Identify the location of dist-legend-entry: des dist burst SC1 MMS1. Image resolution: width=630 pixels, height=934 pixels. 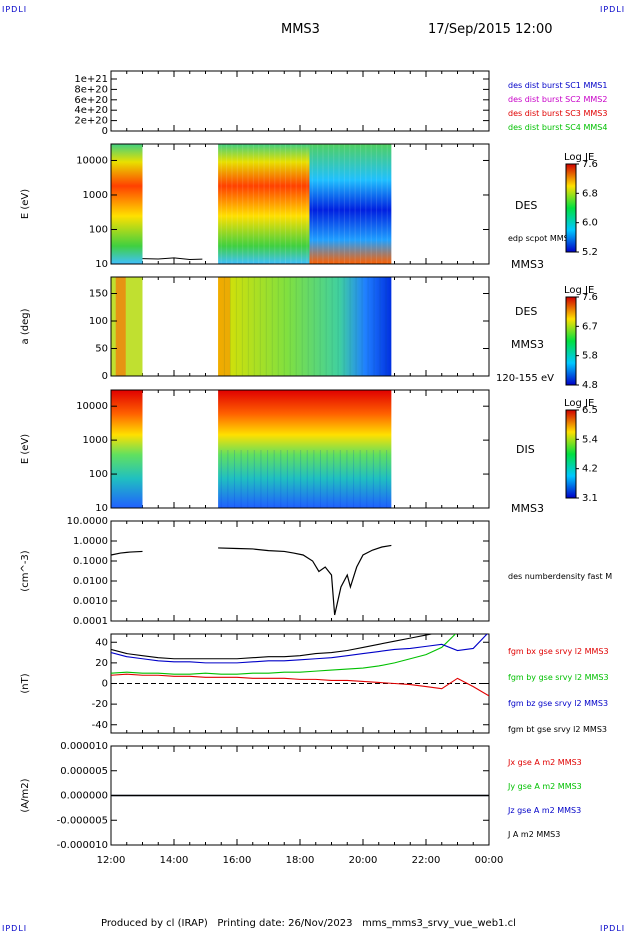
(557, 85).